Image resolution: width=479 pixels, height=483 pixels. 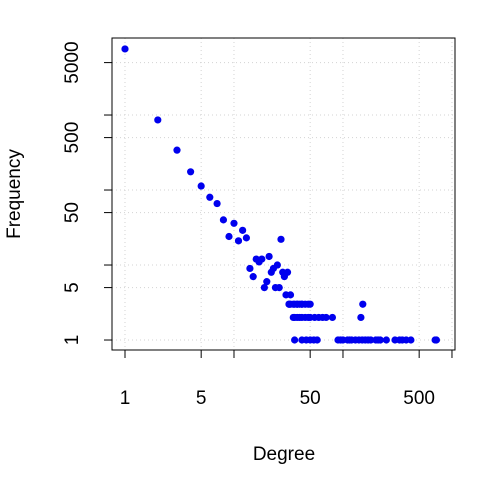 I want to click on x-tick-label: 1, so click(x=125, y=398).